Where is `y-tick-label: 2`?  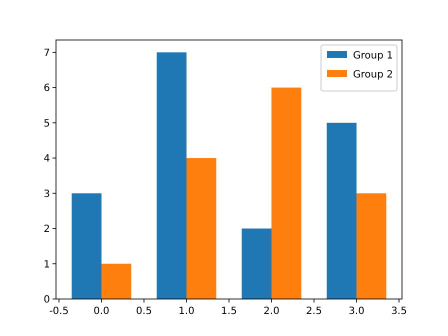 y-tick-label: 2 is located at coordinates (47, 230).